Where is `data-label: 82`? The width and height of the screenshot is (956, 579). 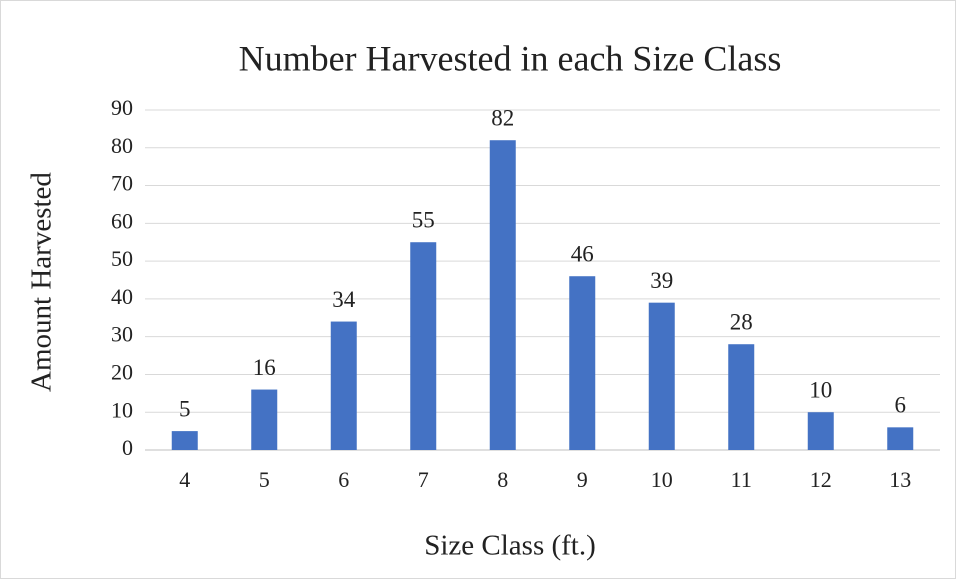
data-label: 82 is located at coordinates (502, 118).